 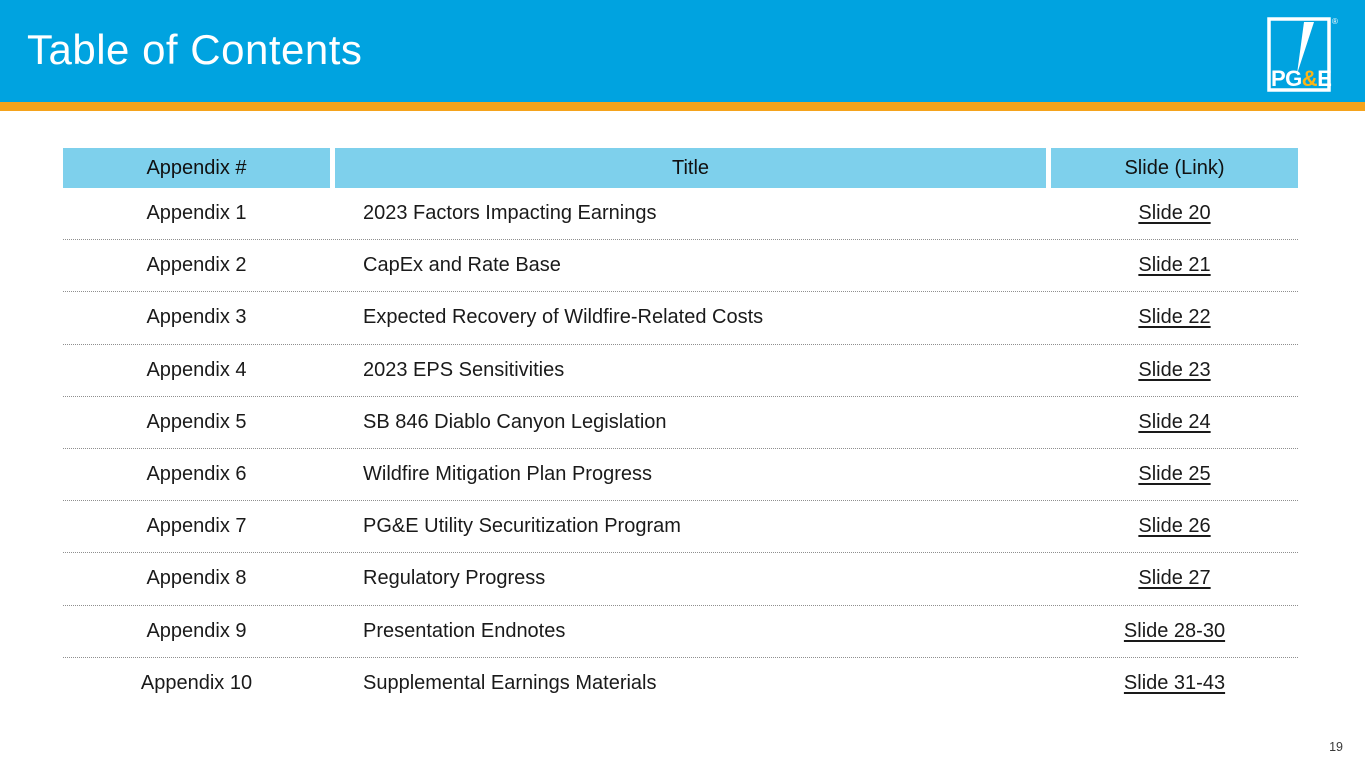 What do you see at coordinates (454, 578) in the screenshot?
I see `appendix-title: Regulatory Progress` at bounding box center [454, 578].